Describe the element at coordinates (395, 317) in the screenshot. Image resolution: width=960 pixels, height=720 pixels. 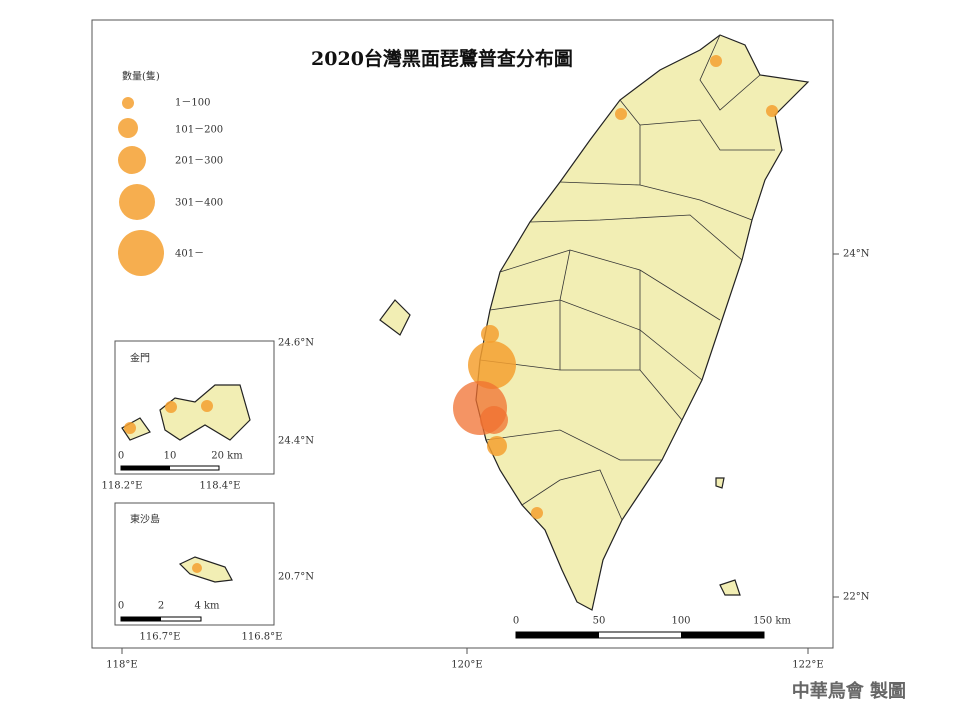
I see `penghu` at that location.